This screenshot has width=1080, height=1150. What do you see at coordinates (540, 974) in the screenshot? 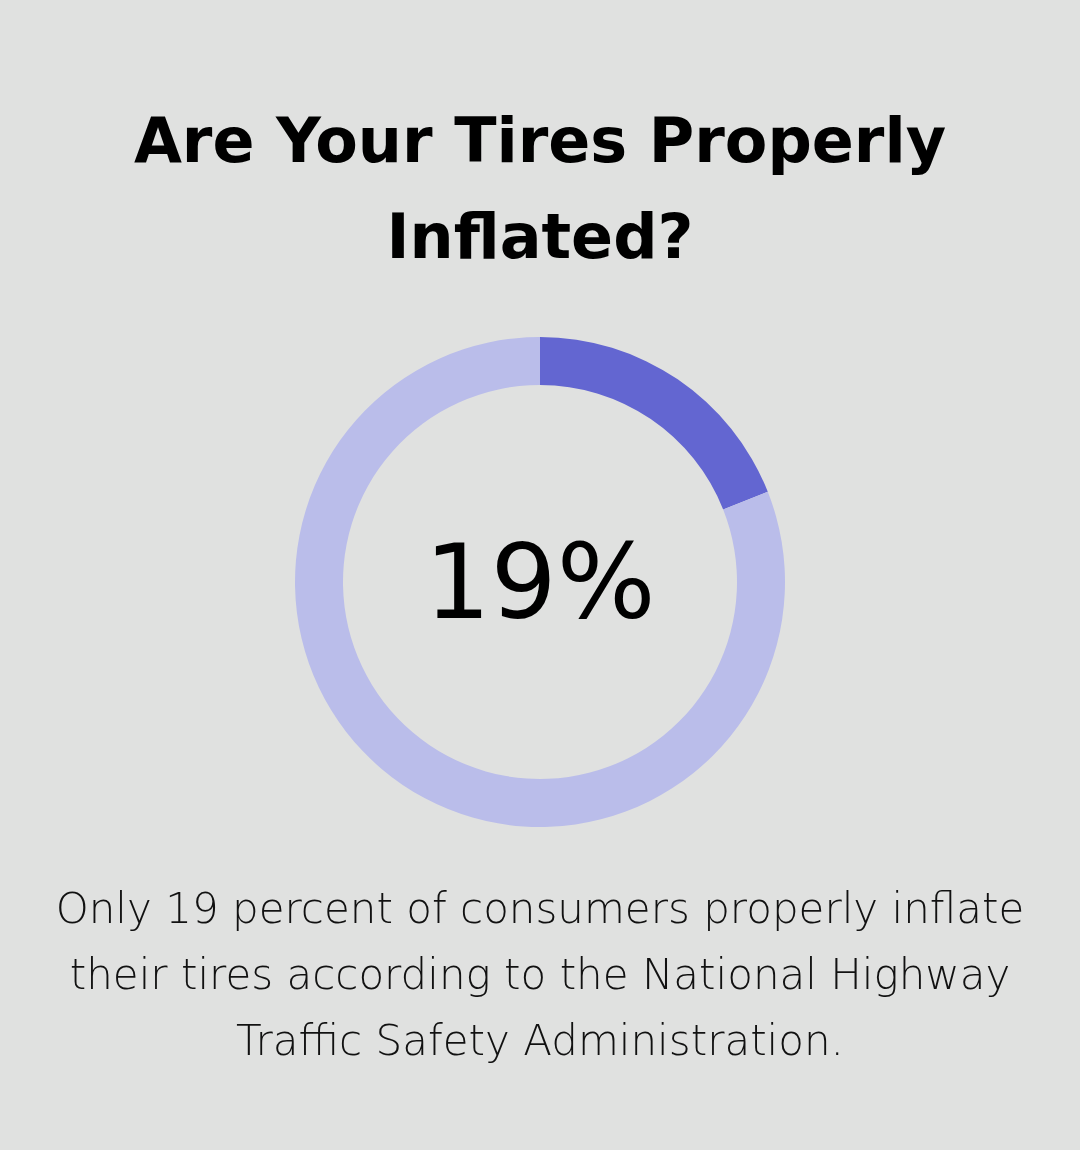
I see `text: Only 19 percent of consumers properly inflate their tires according to the National Highway Traffic Safety Administration.` at bounding box center [540, 974].